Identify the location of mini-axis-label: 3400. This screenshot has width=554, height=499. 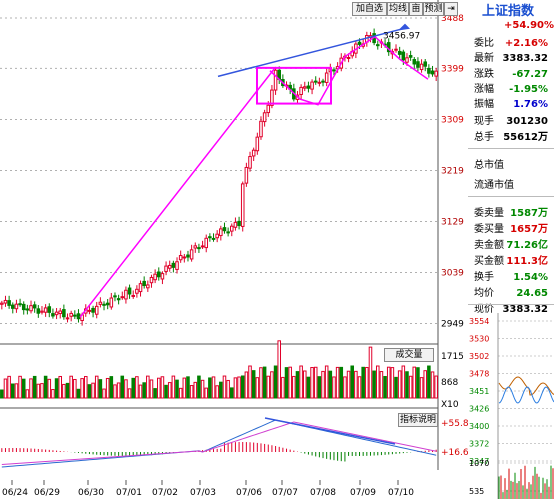
(479, 426).